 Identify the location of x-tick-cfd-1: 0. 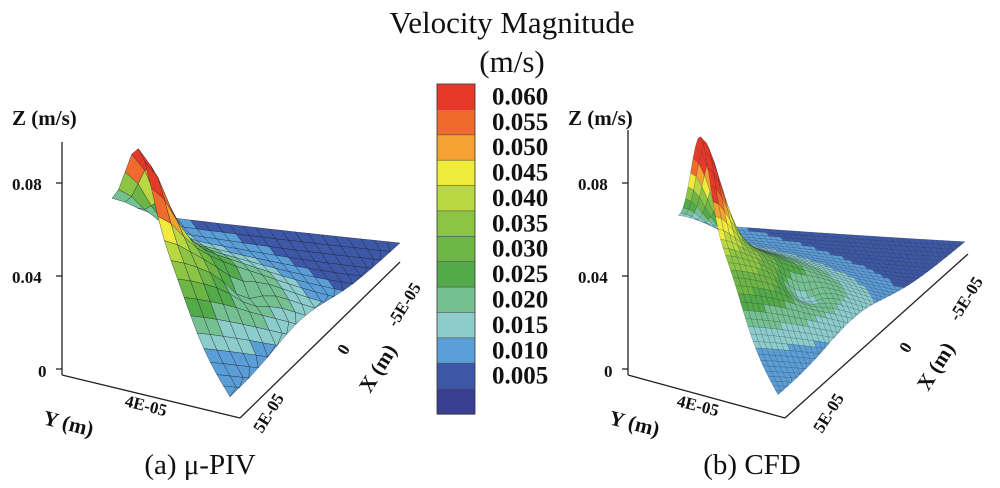
(905, 347).